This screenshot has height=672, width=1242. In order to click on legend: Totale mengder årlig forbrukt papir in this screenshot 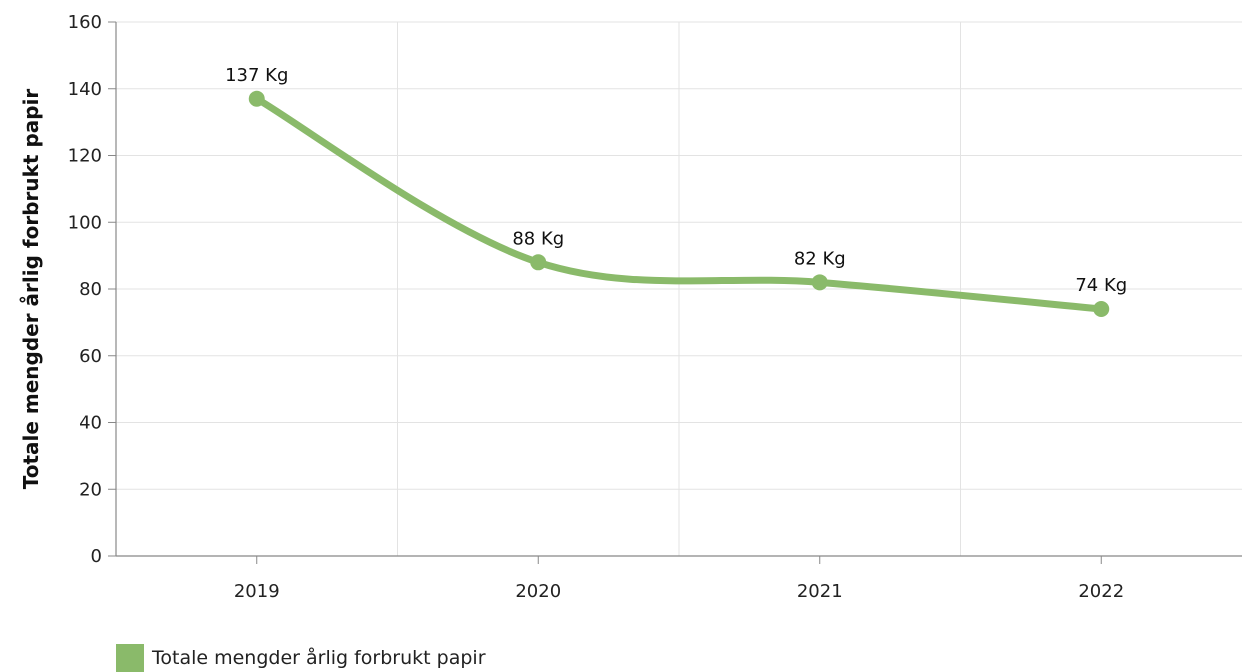, I will do `click(301, 658)`.